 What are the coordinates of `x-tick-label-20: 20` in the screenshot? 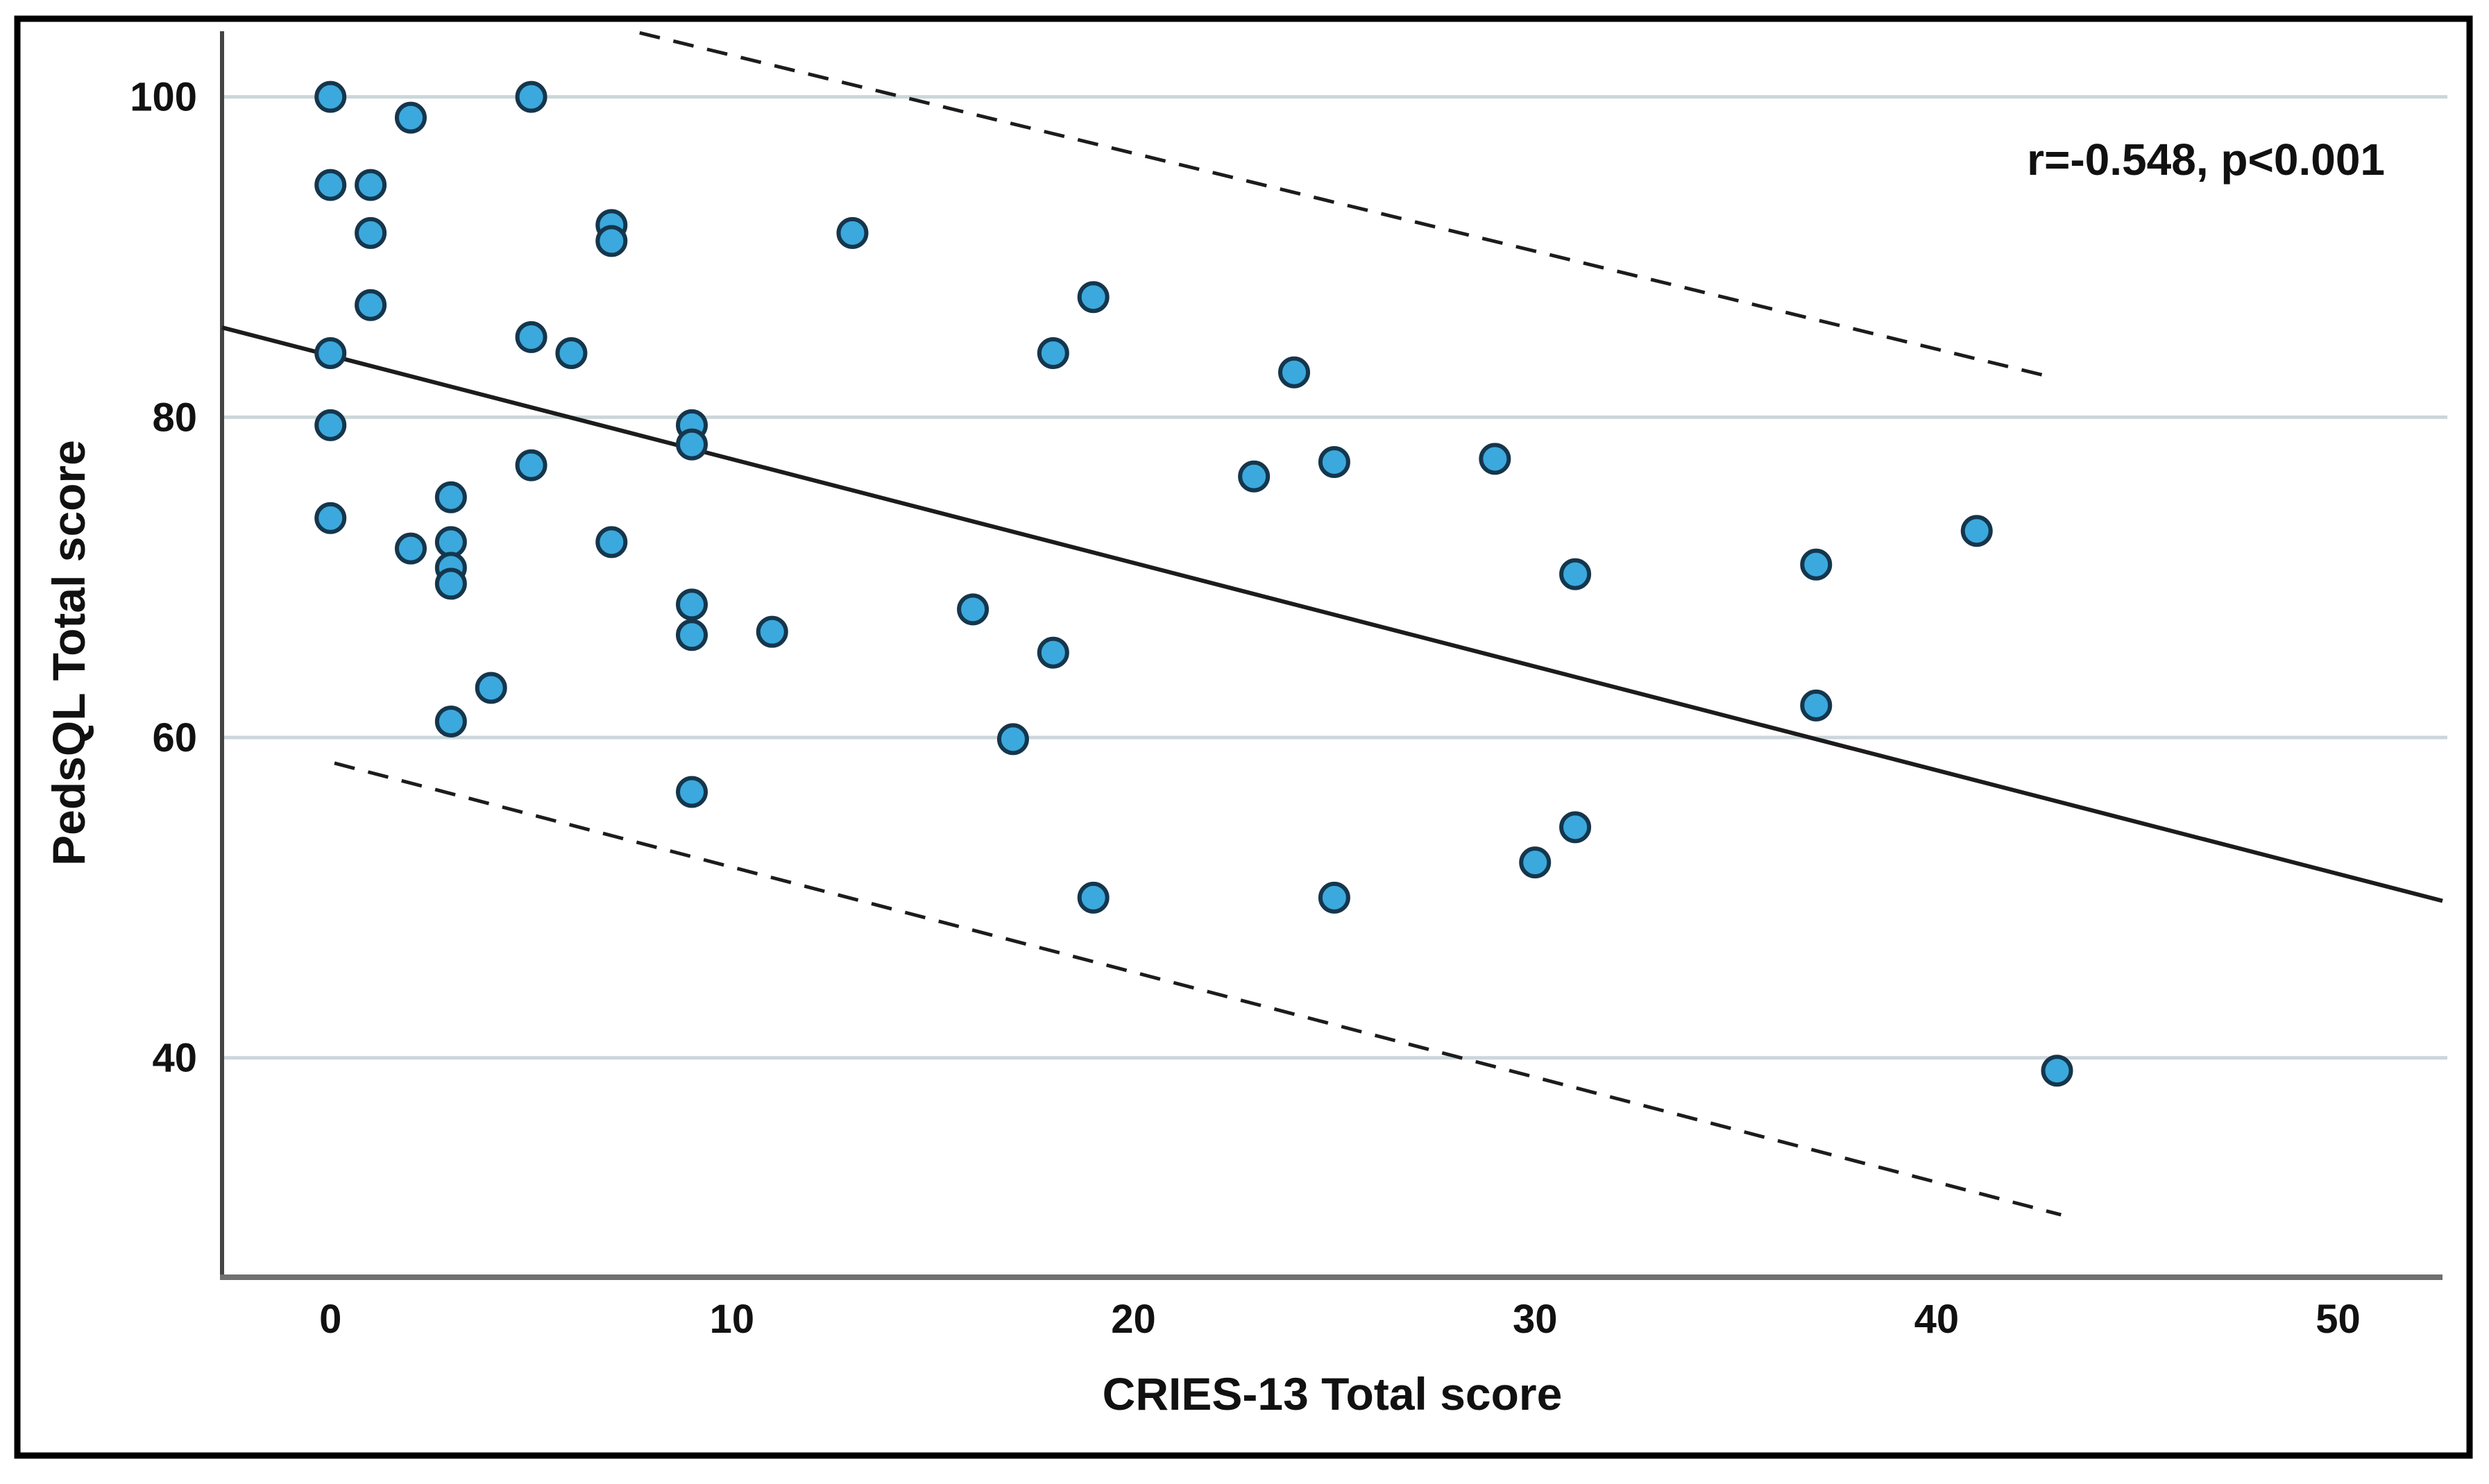 It's located at (1133, 1319).